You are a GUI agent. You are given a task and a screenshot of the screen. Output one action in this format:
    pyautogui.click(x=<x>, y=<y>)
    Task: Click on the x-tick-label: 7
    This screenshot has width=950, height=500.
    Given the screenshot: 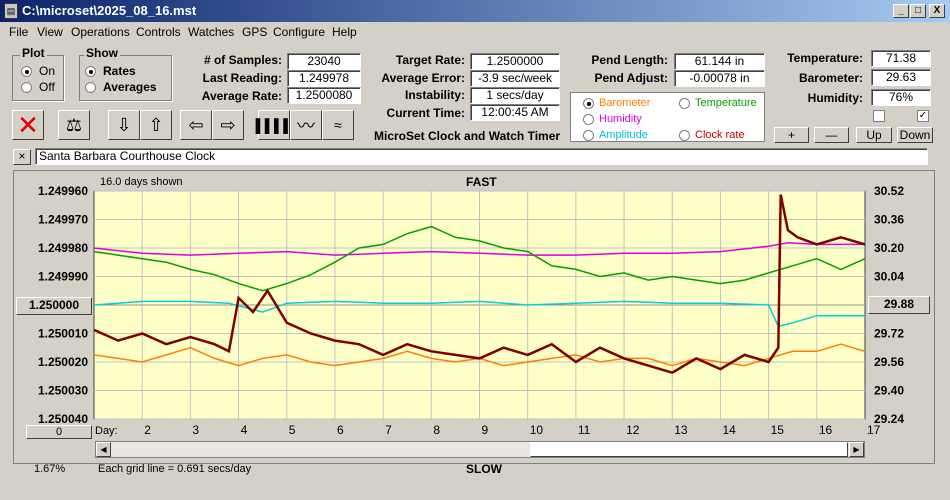 What is the action you would take?
    pyautogui.click(x=388, y=430)
    